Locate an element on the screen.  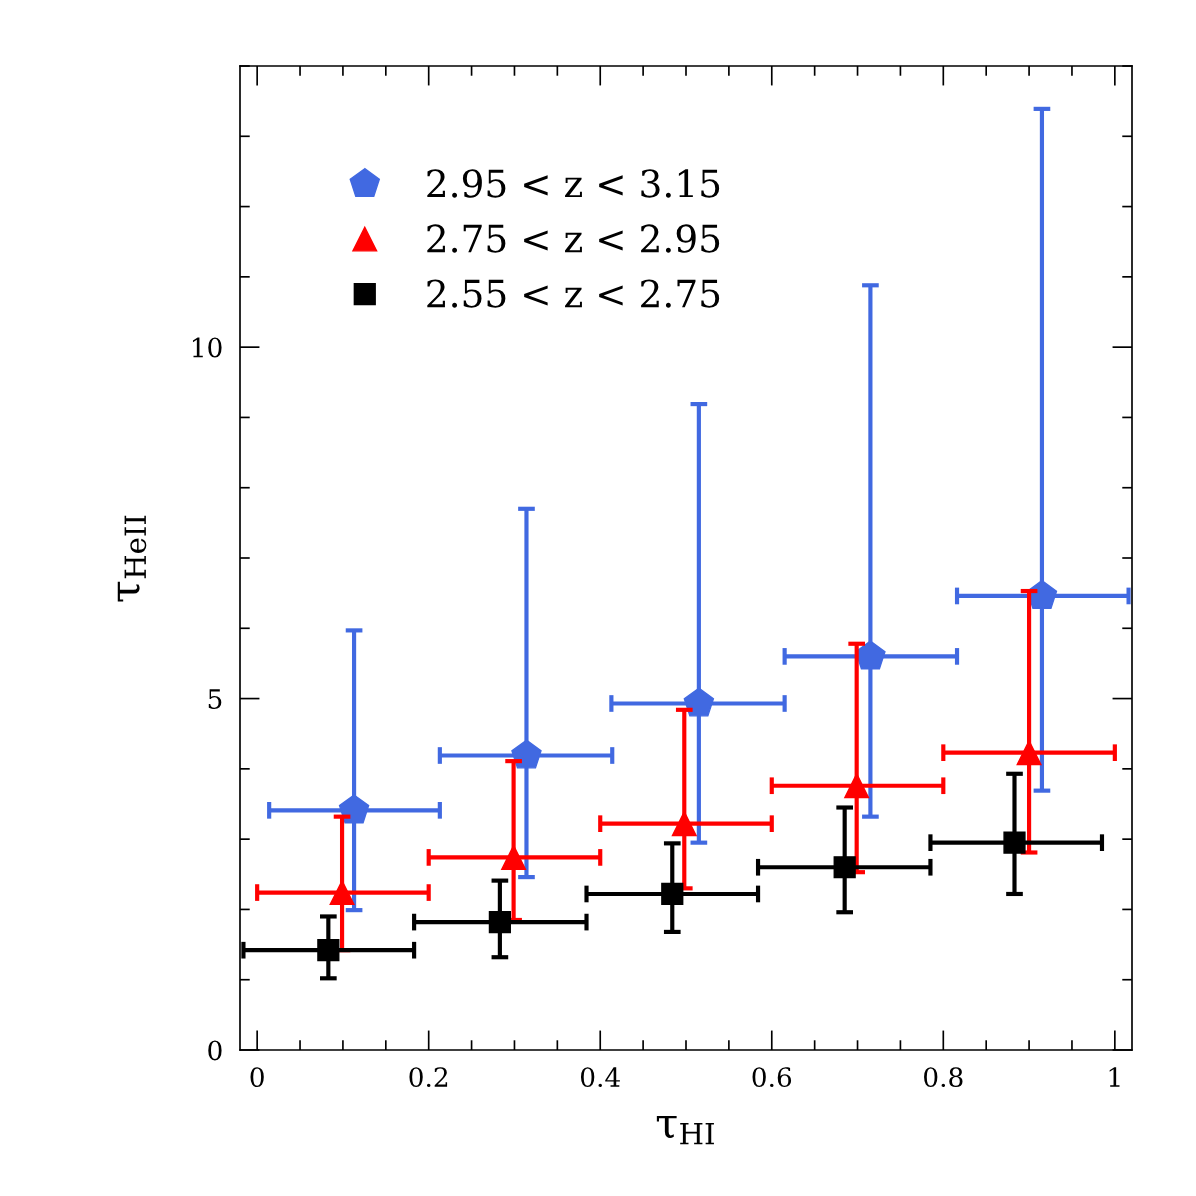
x-tick-label: 0.2 is located at coordinates (428, 1077).